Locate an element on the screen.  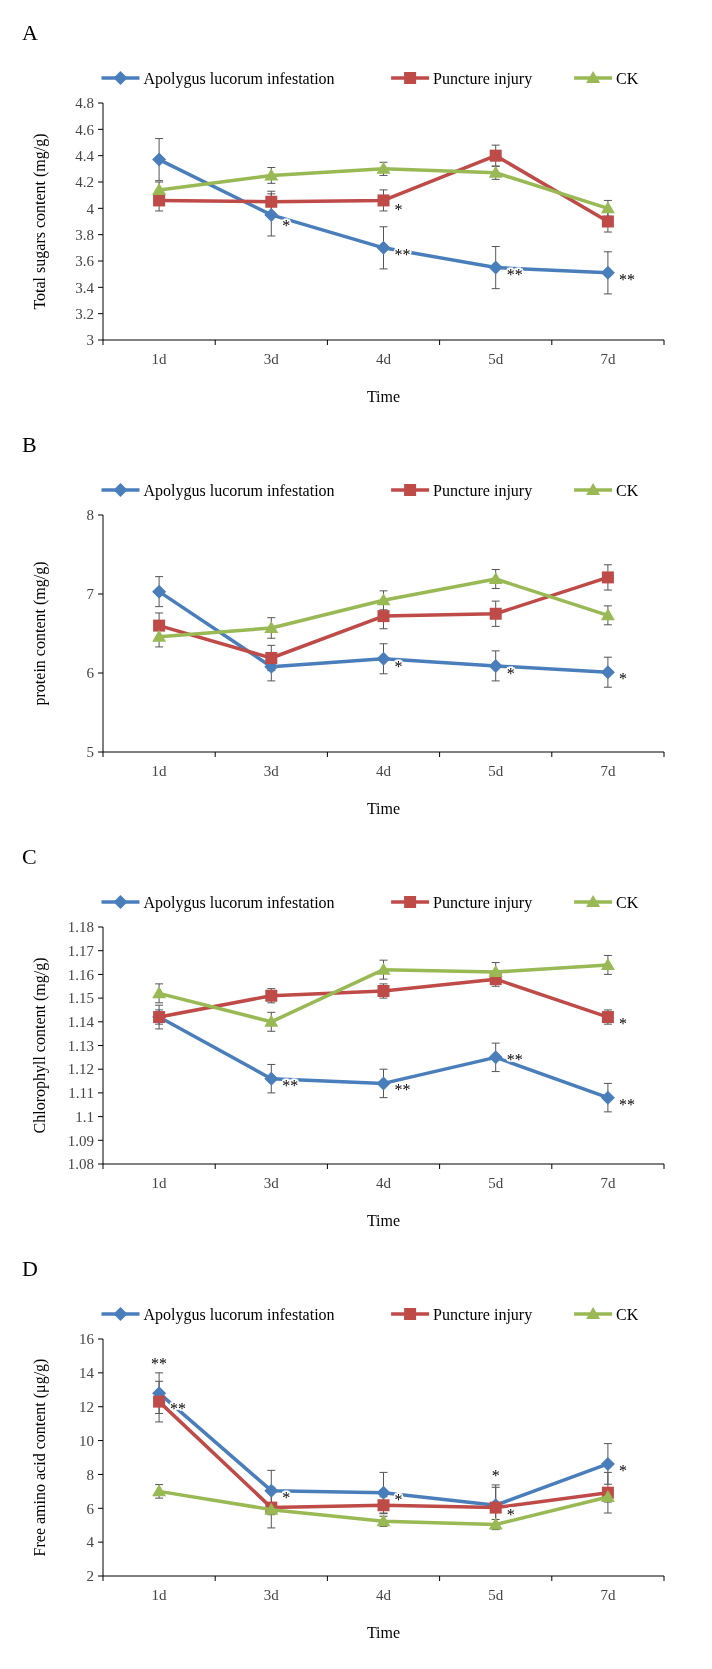
y-tick-label: 1.11 is located at coordinates (81, 1093).